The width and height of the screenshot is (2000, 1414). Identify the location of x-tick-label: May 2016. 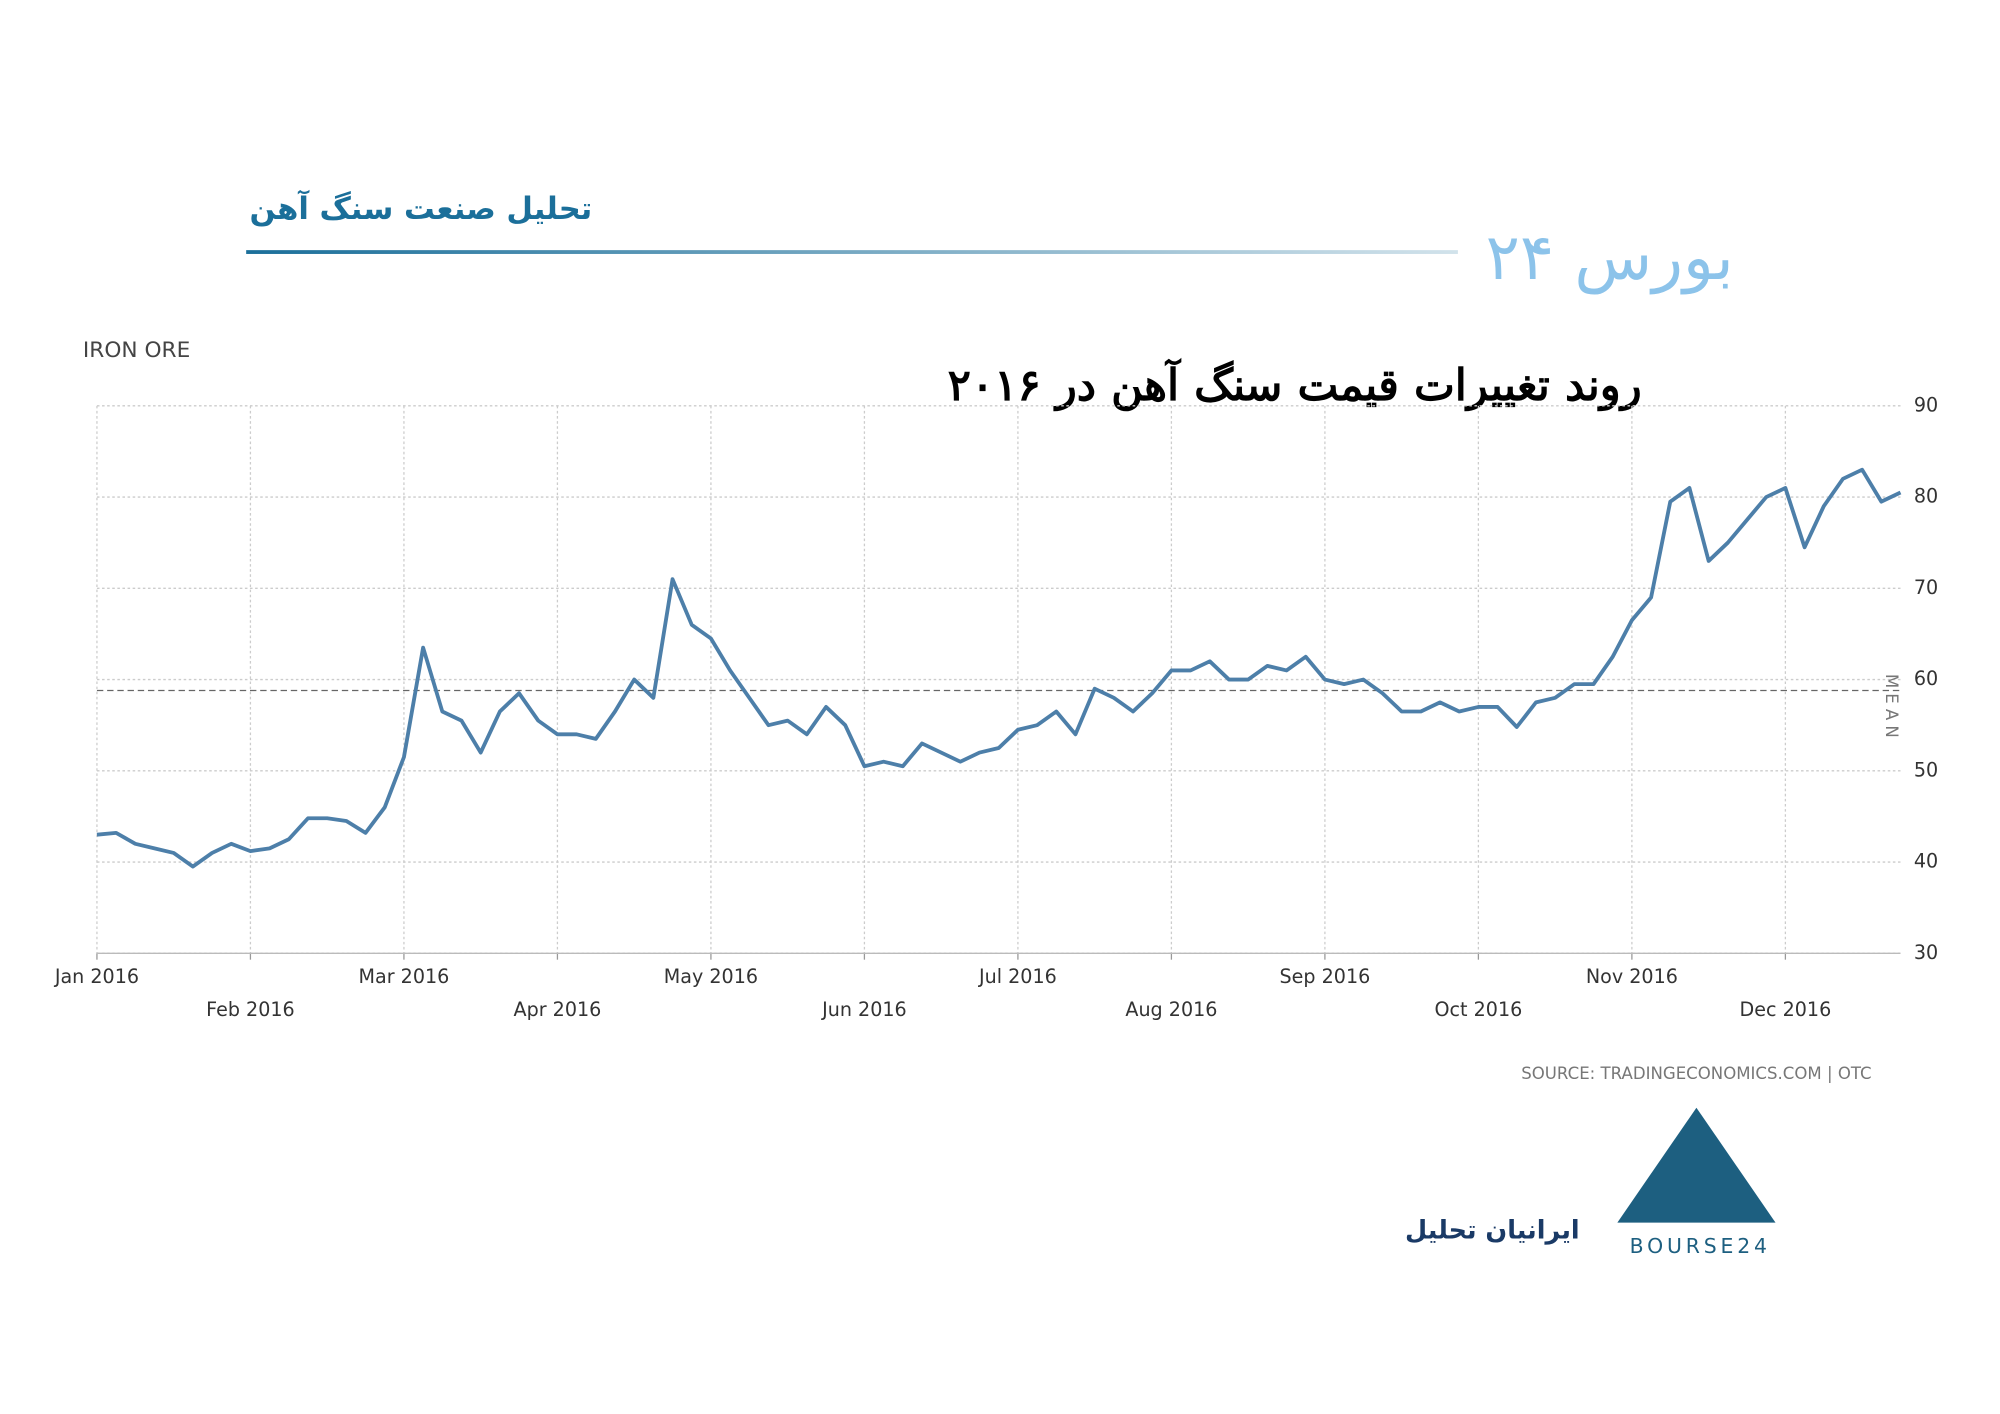
(711, 976).